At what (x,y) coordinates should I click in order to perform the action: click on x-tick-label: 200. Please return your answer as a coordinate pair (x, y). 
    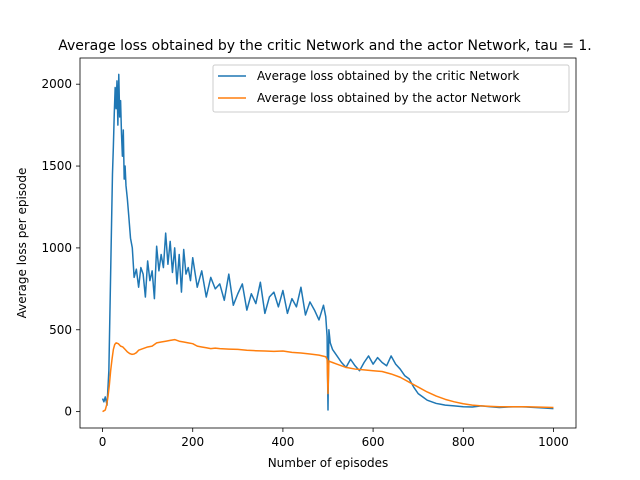
    Looking at the image, I should click on (192, 442).